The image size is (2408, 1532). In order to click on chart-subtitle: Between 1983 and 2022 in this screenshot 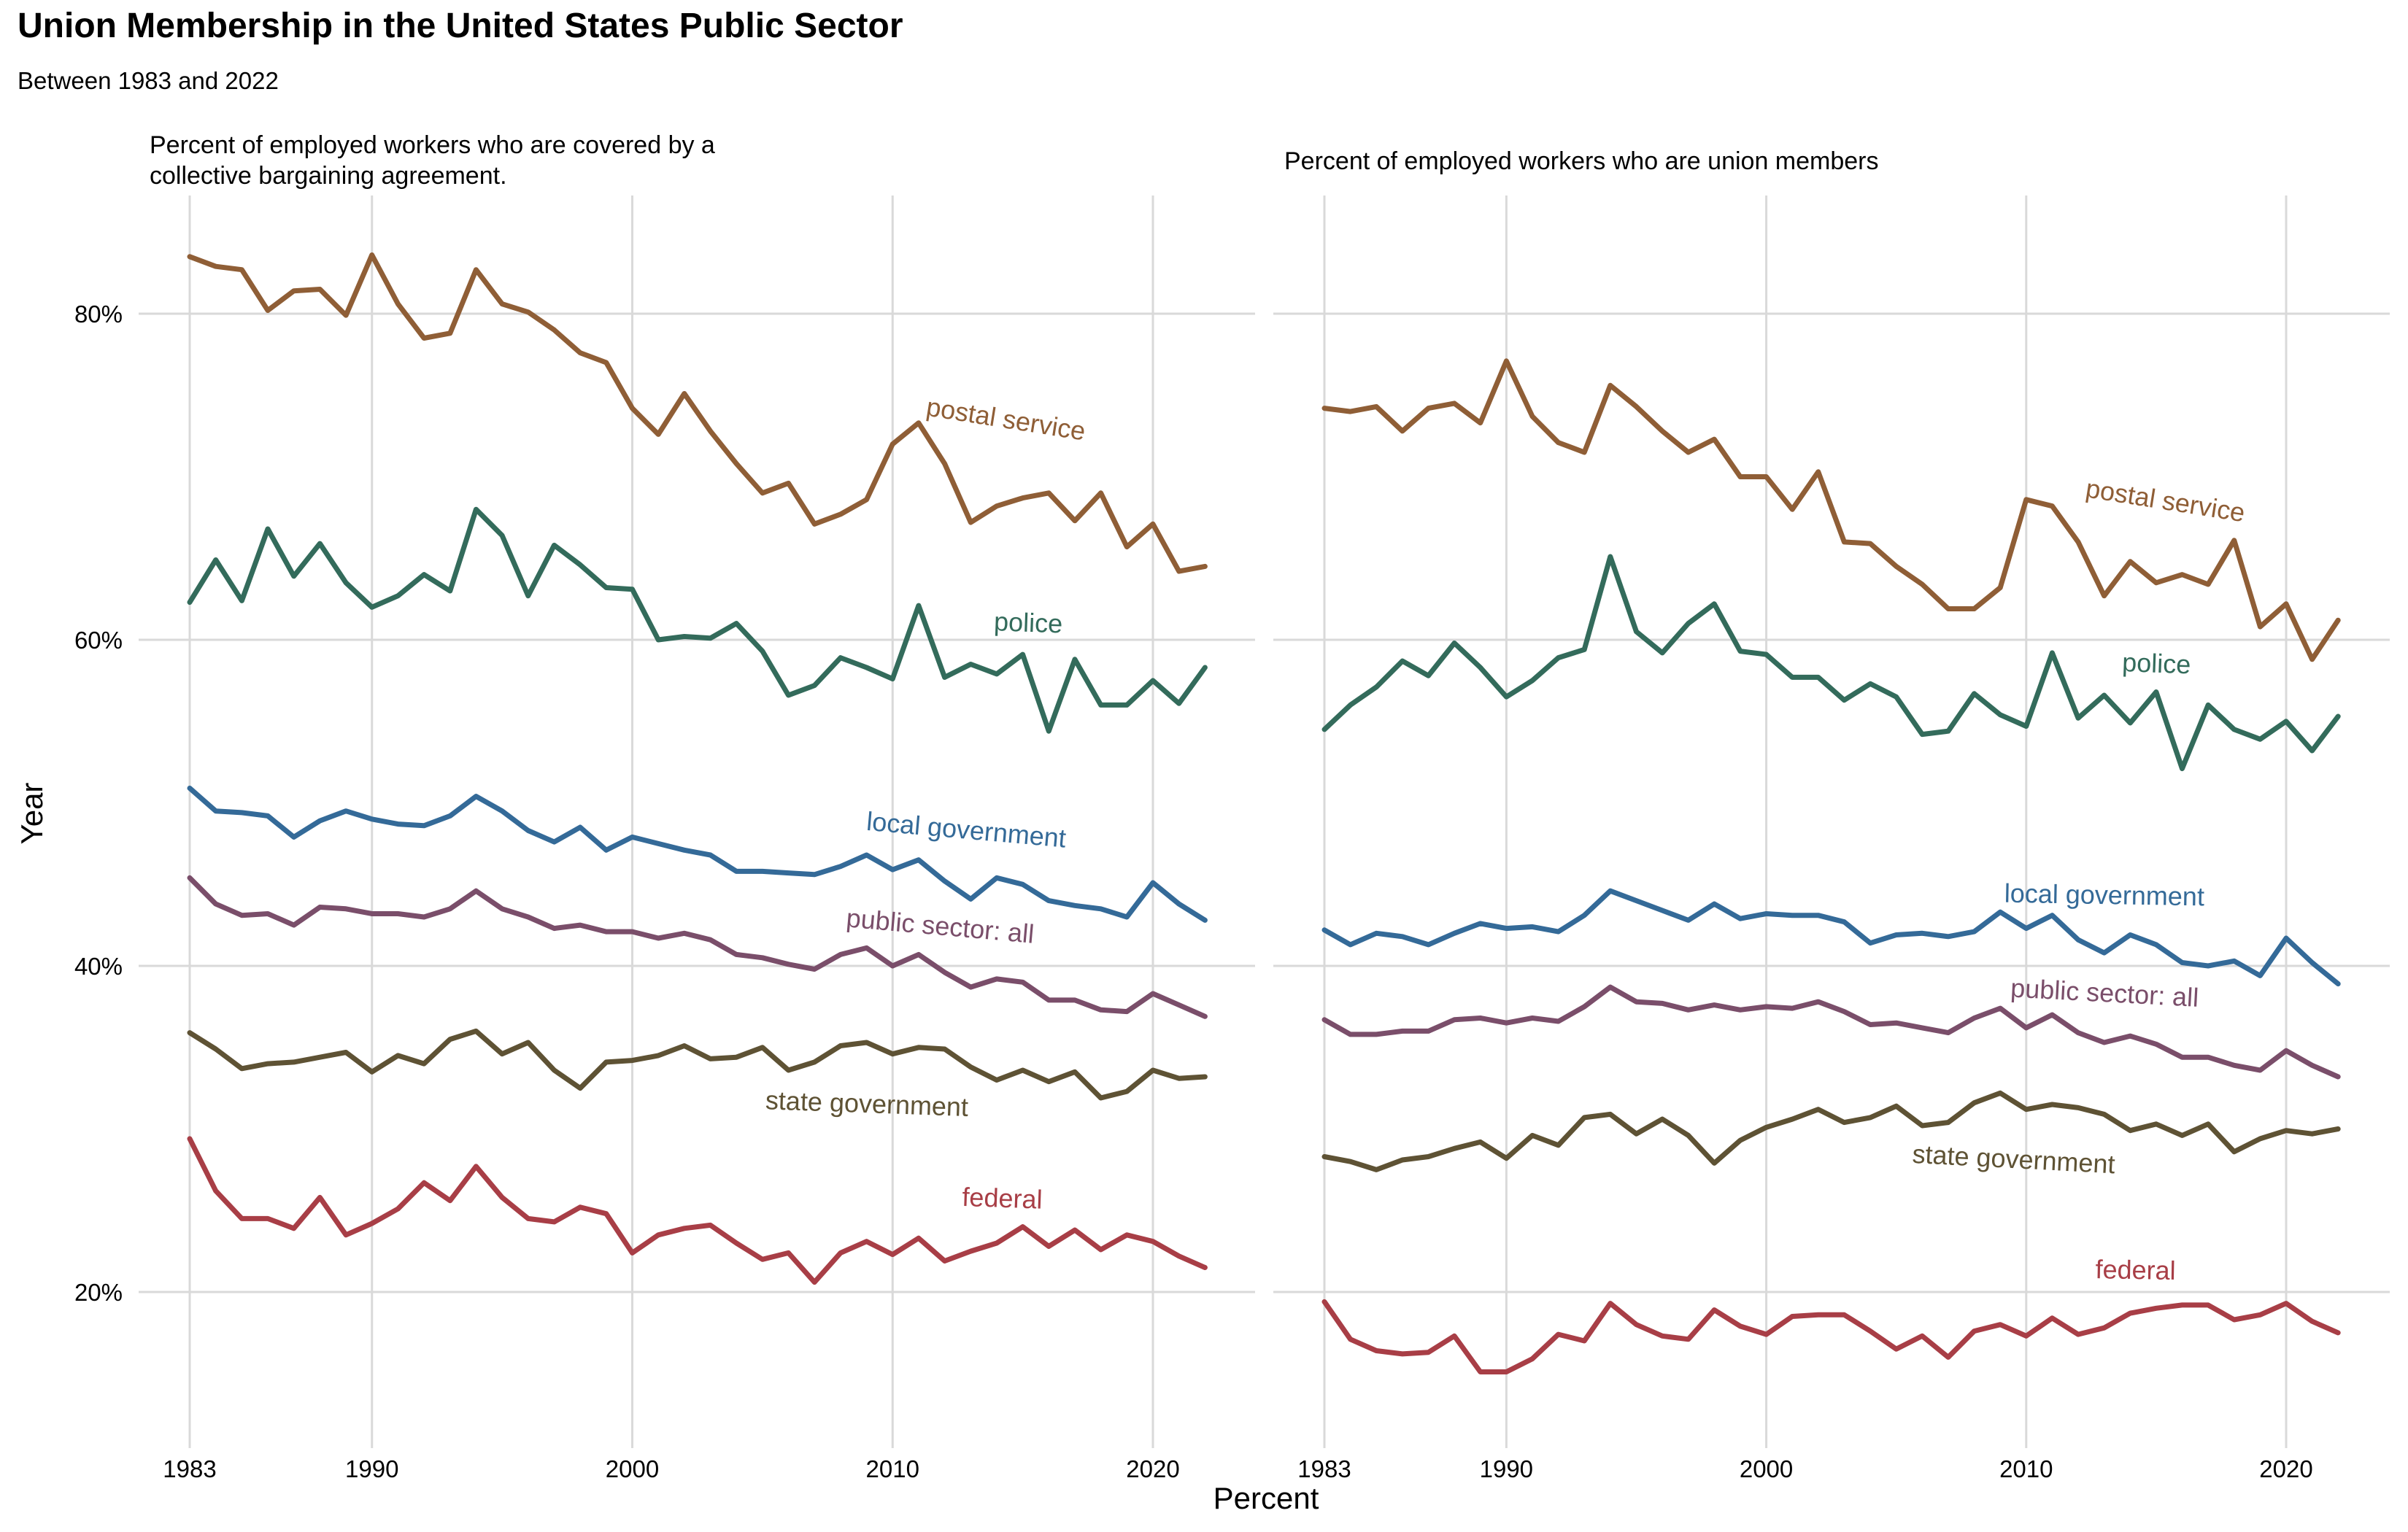, I will do `click(148, 81)`.